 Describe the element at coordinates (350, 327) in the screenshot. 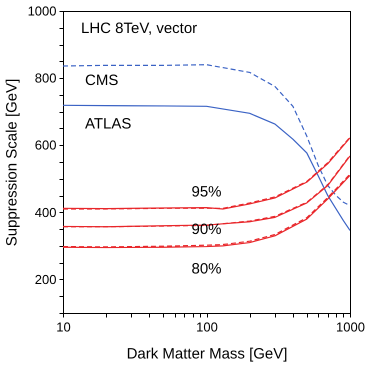

I see `x-tick-label: 1000` at that location.